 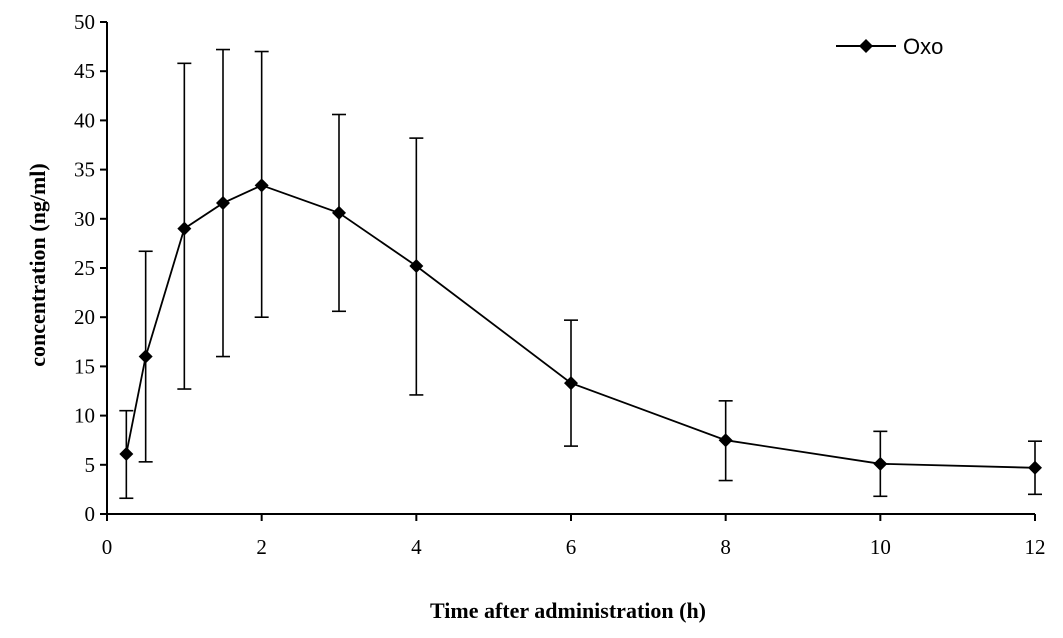 What do you see at coordinates (1035, 547) in the screenshot?
I see `x-tick-label: 12` at bounding box center [1035, 547].